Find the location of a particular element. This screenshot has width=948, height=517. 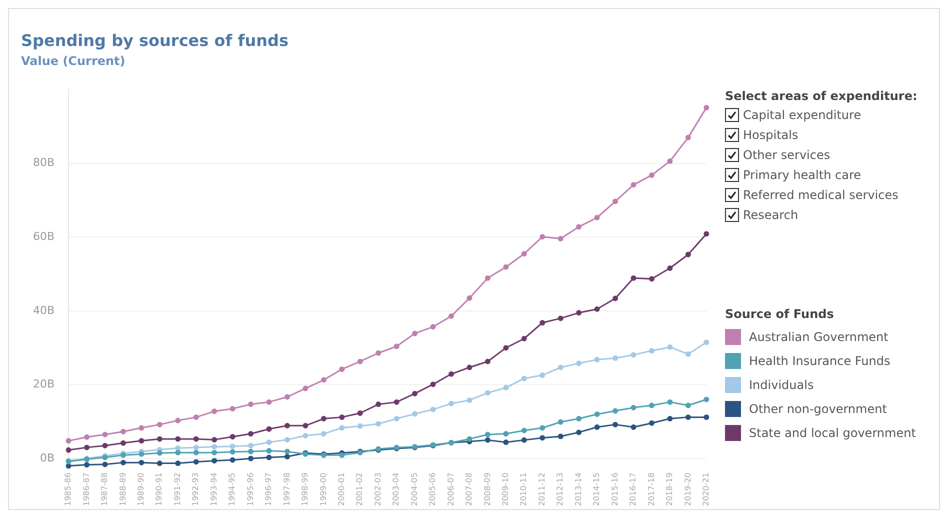

x-tick-label: 1996-97 is located at coordinates (269, 489).